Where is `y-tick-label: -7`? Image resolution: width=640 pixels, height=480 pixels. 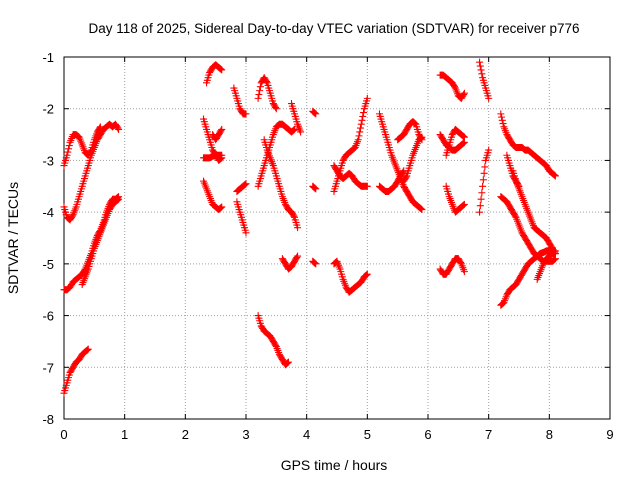 y-tick-label: -7 is located at coordinates (48, 367).